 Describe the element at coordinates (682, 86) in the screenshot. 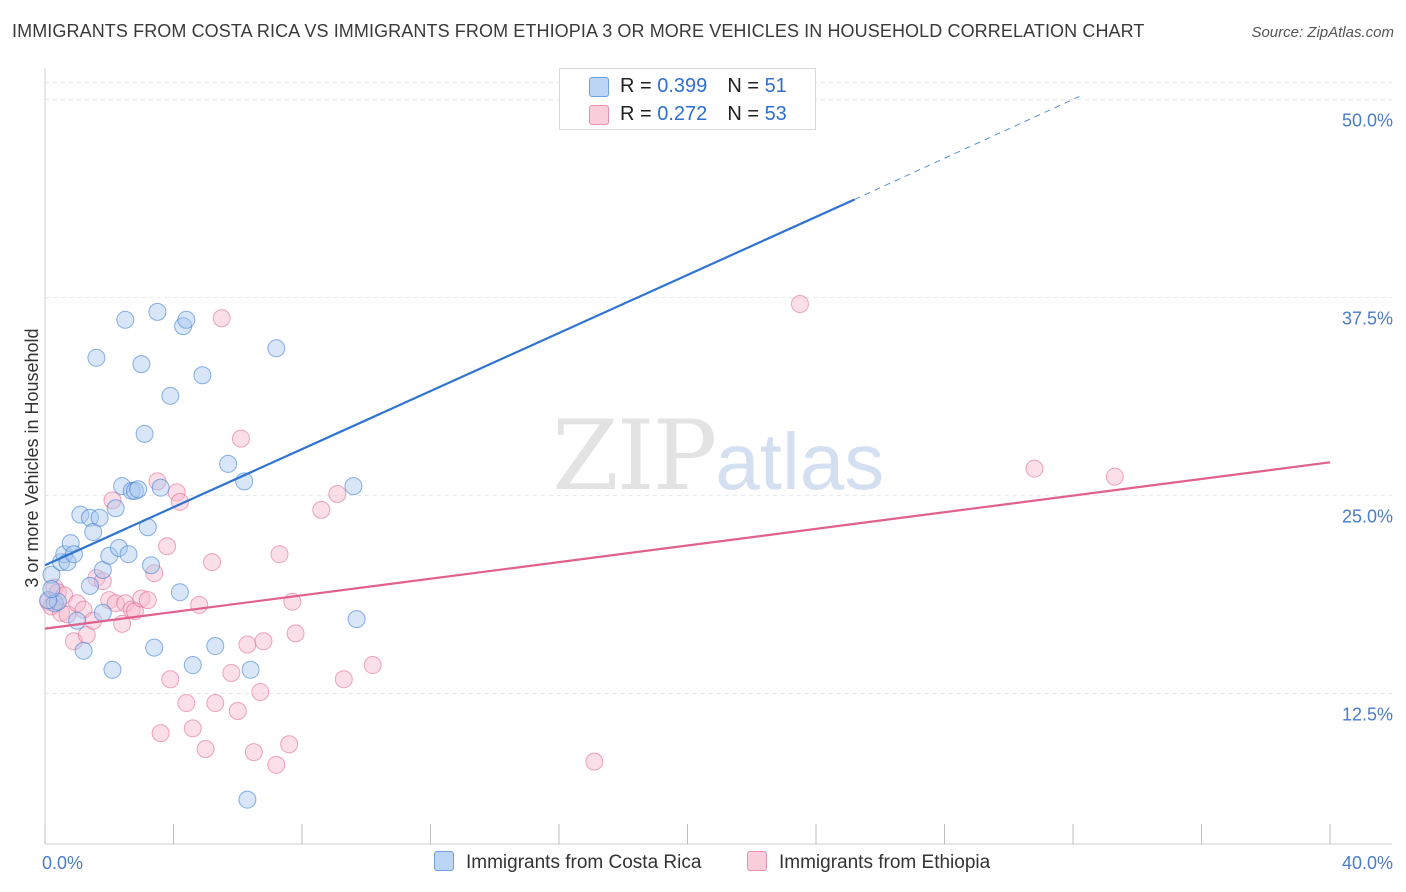

I see `legend-r-value: 0.399` at that location.